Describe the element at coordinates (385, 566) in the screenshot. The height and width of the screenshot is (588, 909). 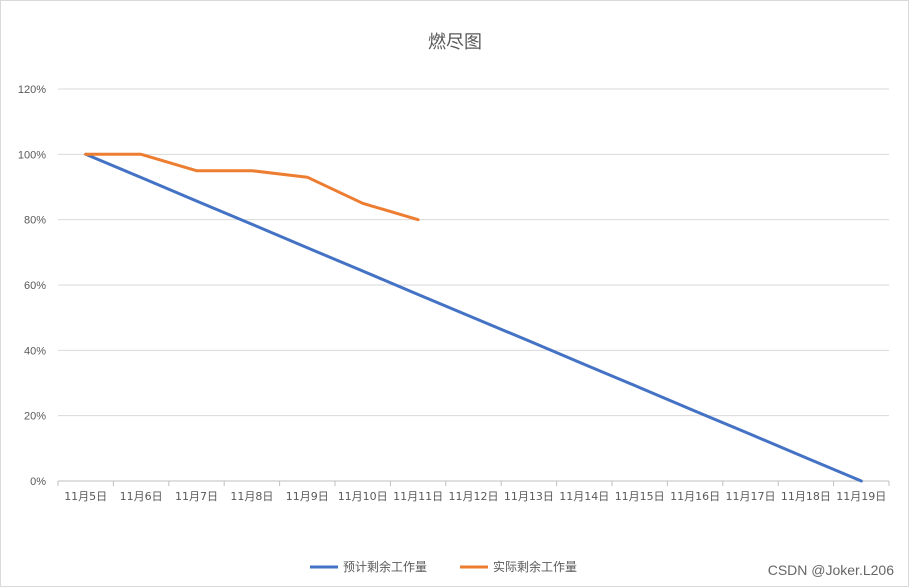
I see `legend-label: 预计剩余工作量` at that location.